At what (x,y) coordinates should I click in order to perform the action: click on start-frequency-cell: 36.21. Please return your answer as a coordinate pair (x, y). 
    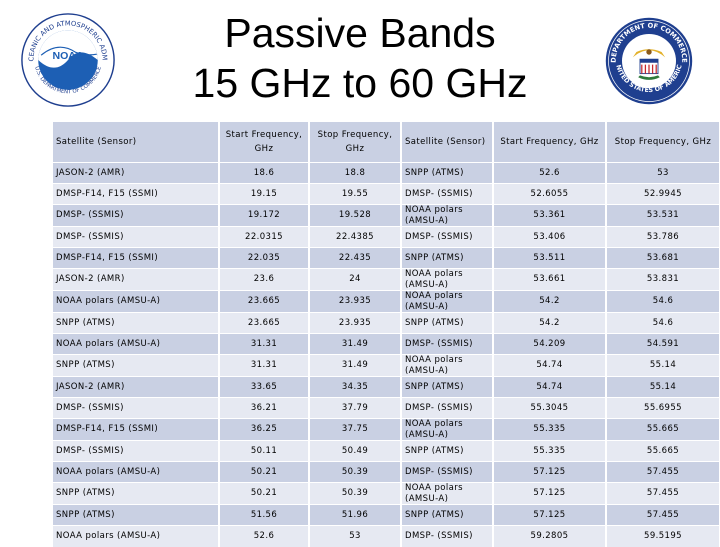
    Looking at the image, I should click on (264, 408).